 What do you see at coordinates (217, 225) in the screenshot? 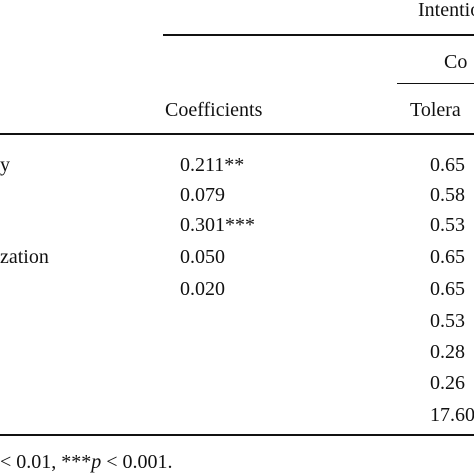
I see `coefficient-cell: 0.301***` at bounding box center [217, 225].